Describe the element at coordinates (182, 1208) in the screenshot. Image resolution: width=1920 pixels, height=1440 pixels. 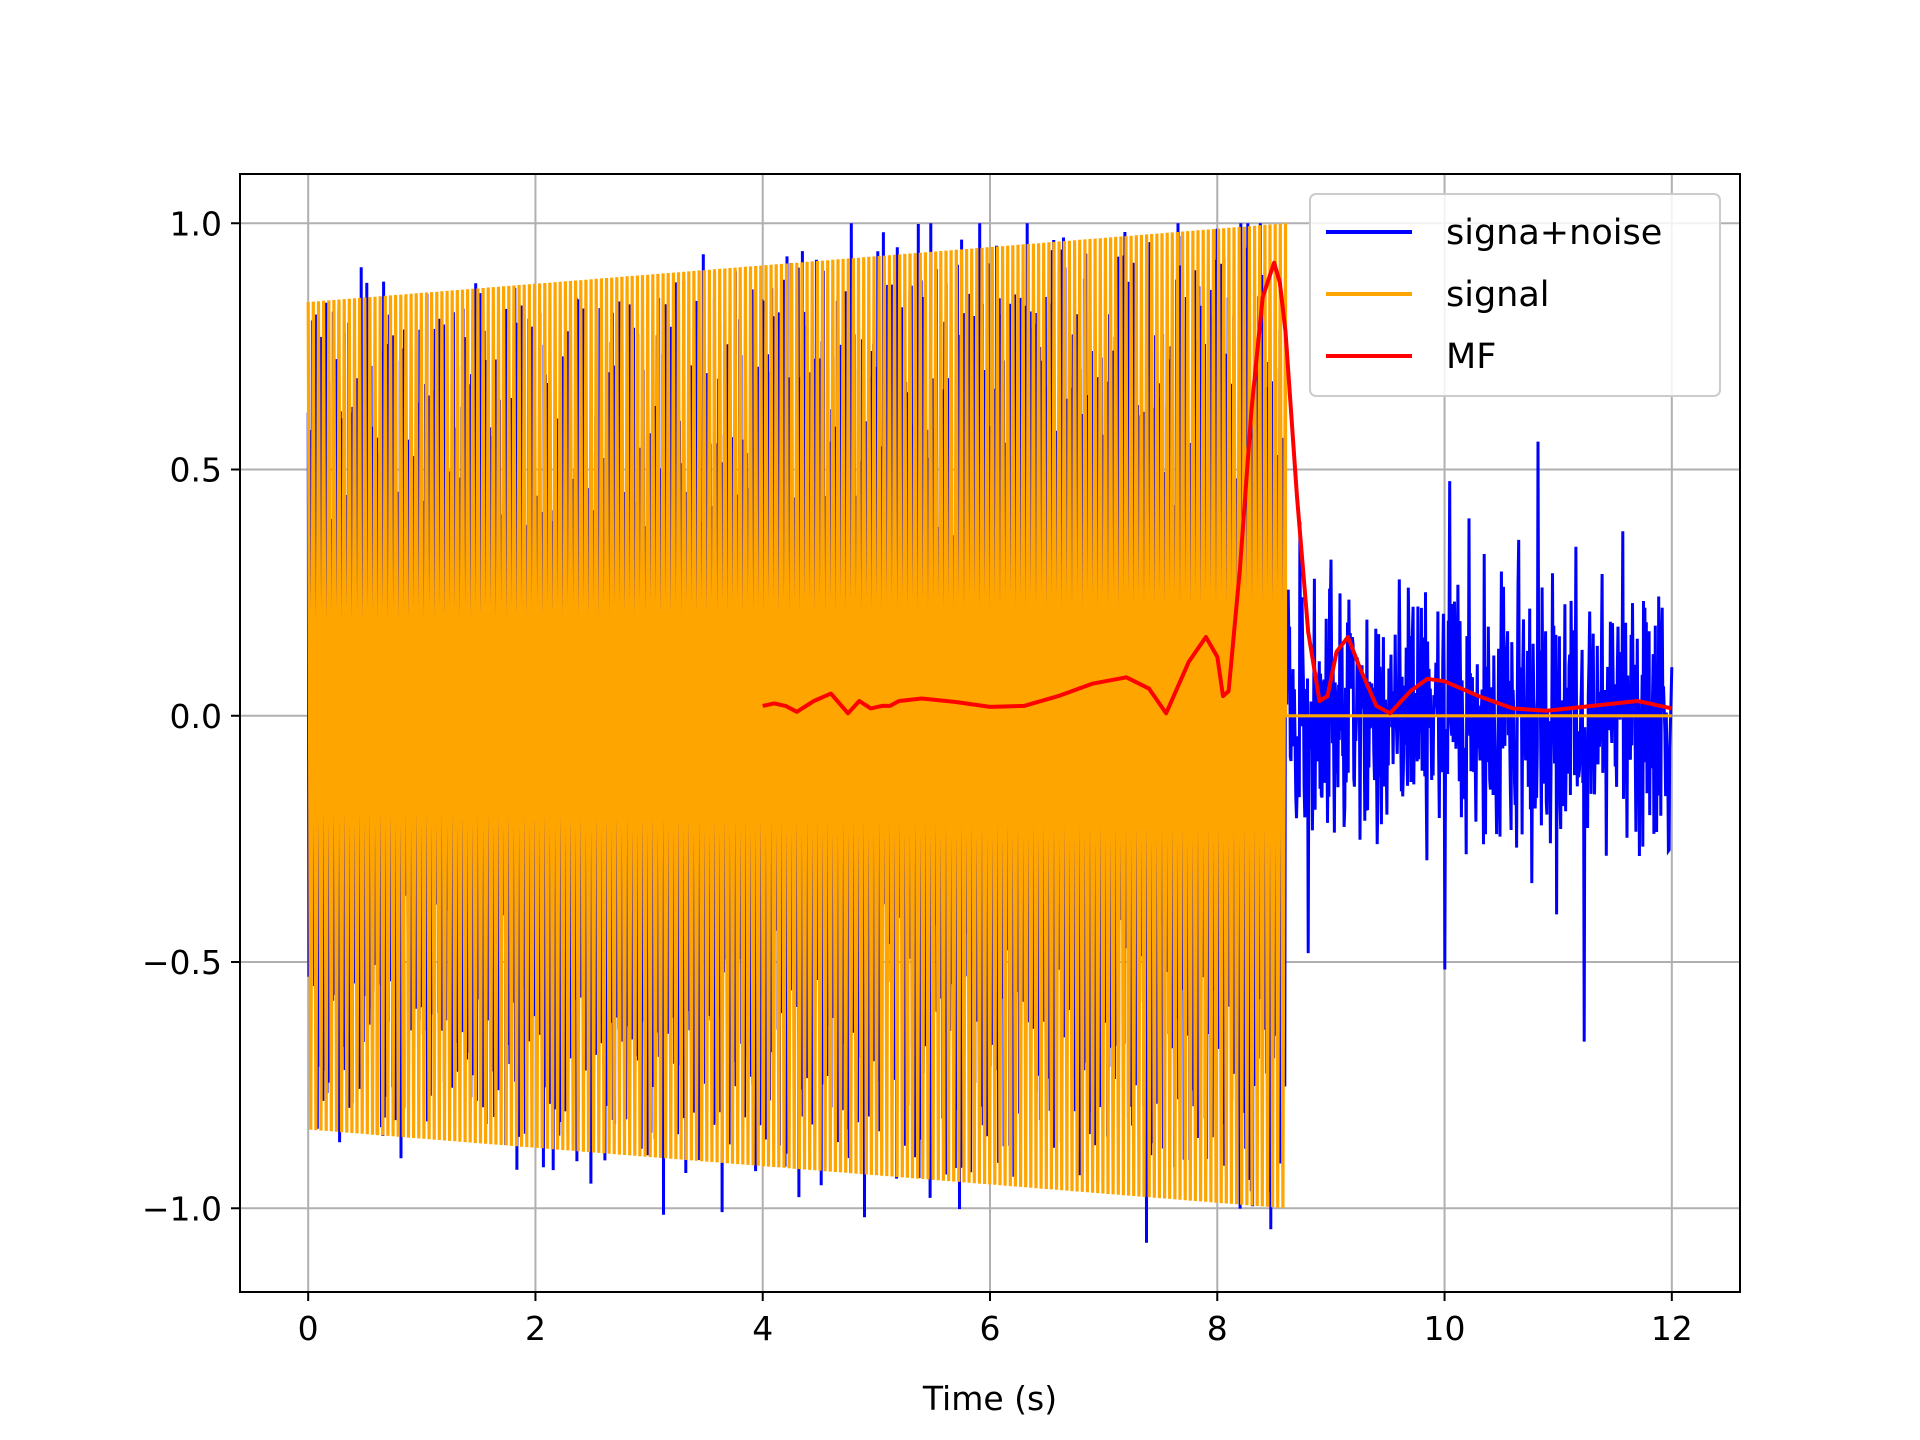
I see `y-tick-label: −1.0` at that location.